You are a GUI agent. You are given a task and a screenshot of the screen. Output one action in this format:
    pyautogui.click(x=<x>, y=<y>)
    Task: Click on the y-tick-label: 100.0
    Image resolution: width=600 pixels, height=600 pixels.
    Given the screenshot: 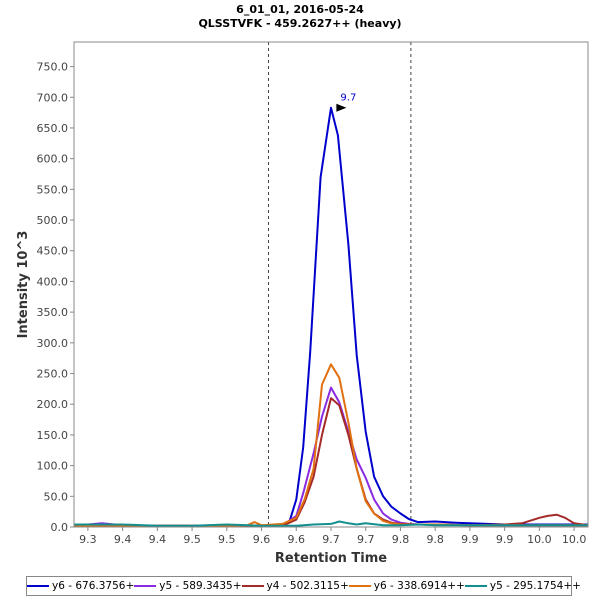 What is the action you would take?
    pyautogui.click(x=53, y=466)
    